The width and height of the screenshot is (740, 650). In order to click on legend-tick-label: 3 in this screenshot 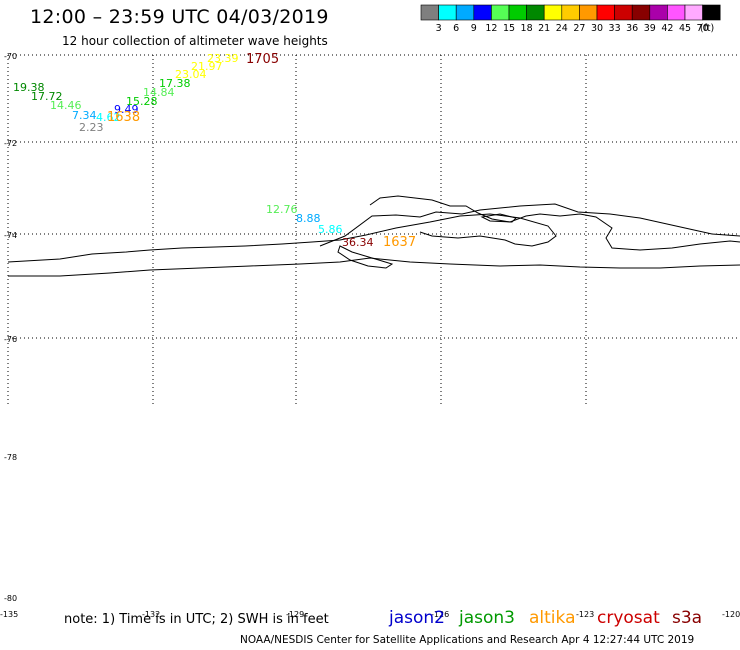, I will do `click(439, 28)`.